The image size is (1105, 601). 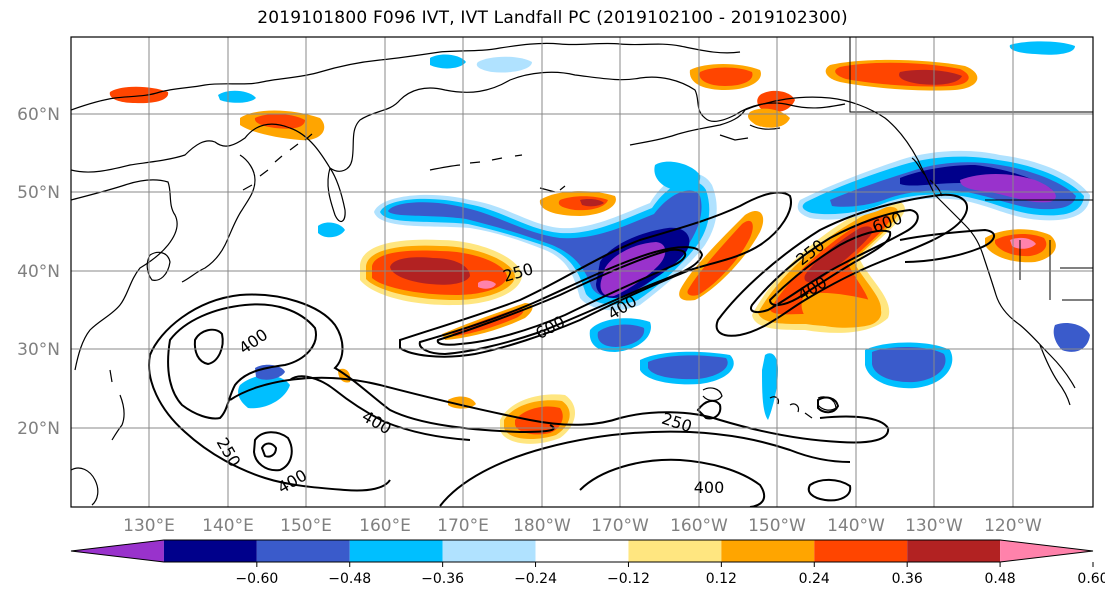 What do you see at coordinates (349, 579) in the screenshot?
I see `colorbar-tick-label: −0.48` at bounding box center [349, 579].